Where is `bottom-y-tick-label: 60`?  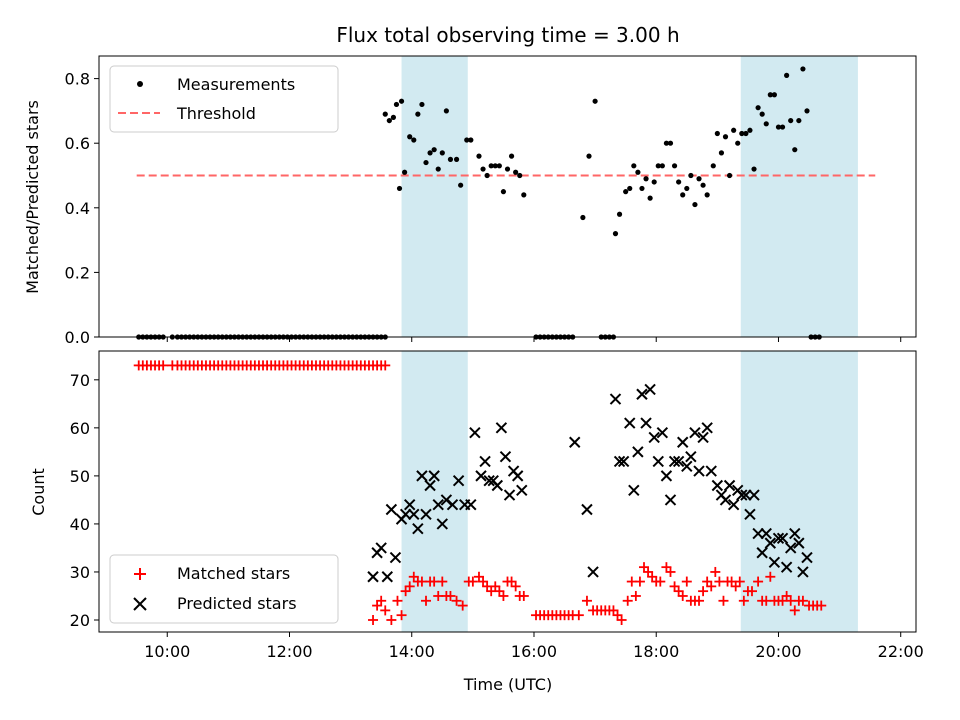
bottom-y-tick-label: 60 is located at coordinates (80, 428).